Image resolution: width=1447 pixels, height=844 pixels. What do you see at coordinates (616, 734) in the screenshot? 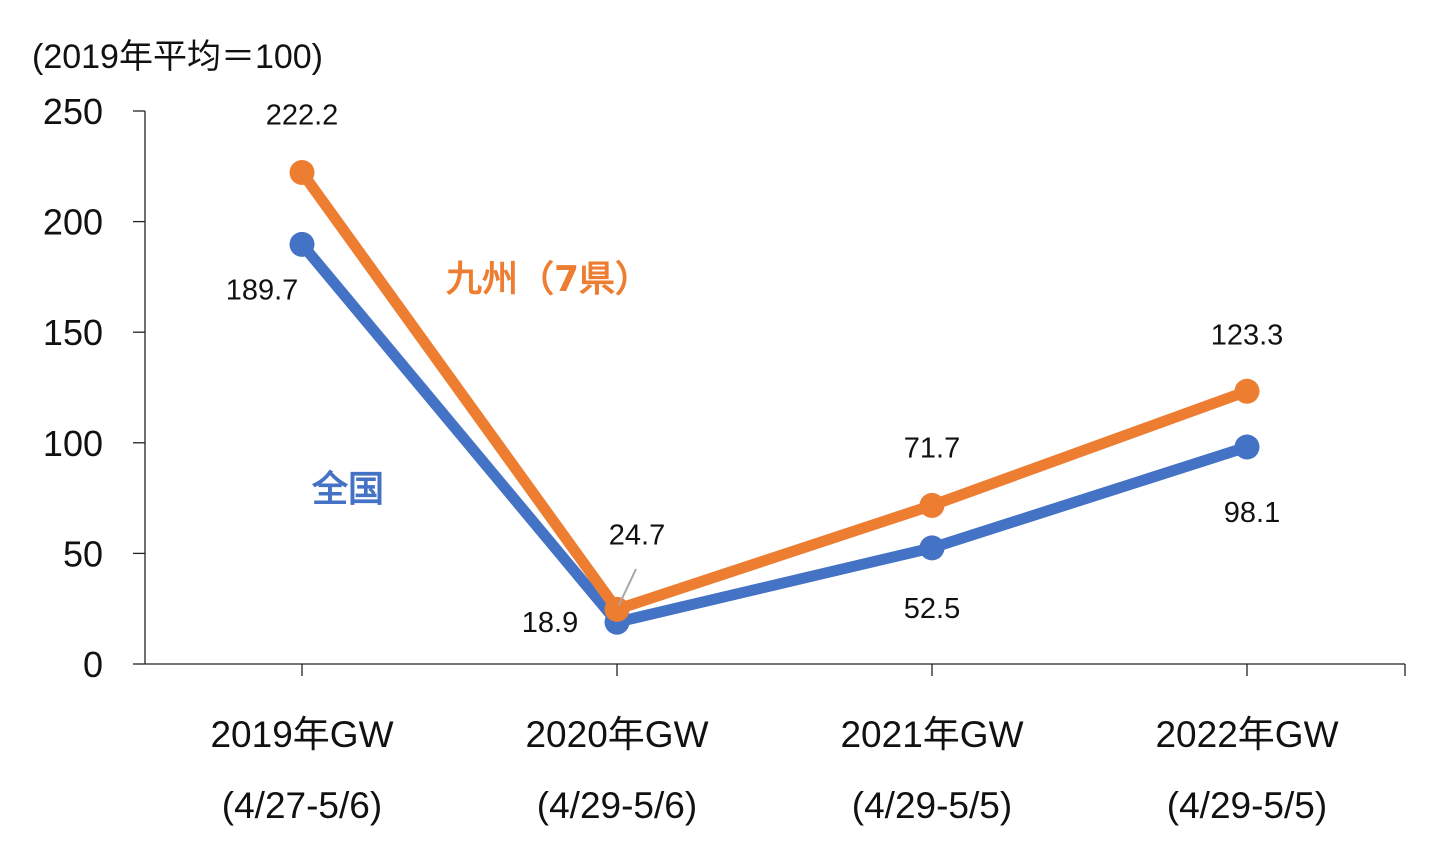
I see `x-tick-label-year: 2020年GW` at bounding box center [616, 734].